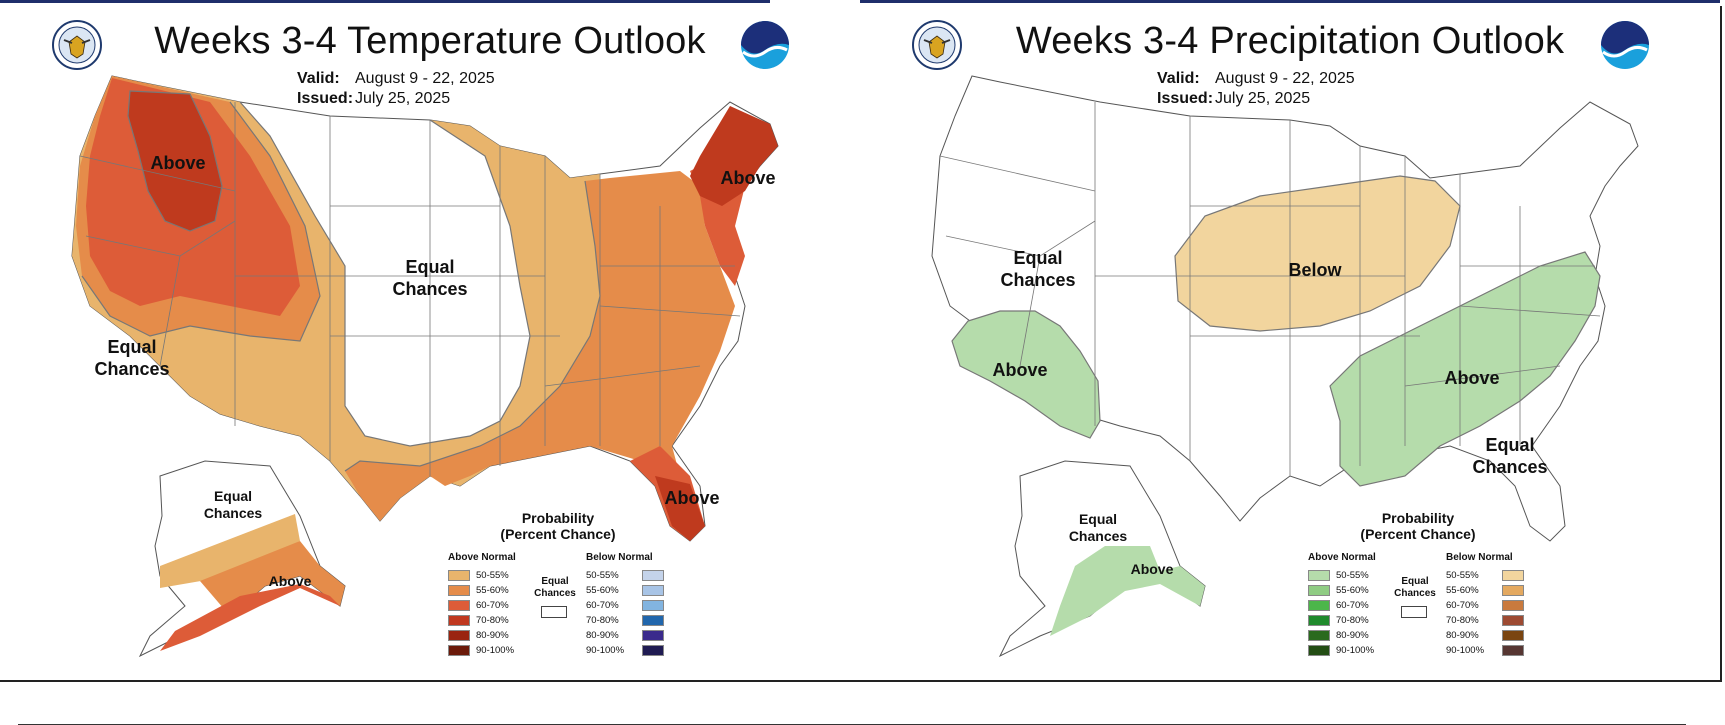 The width and height of the screenshot is (1725, 725). Describe the element at coordinates (1178, 78) in the screenshot. I see `valid-label: Valid:` at that location.